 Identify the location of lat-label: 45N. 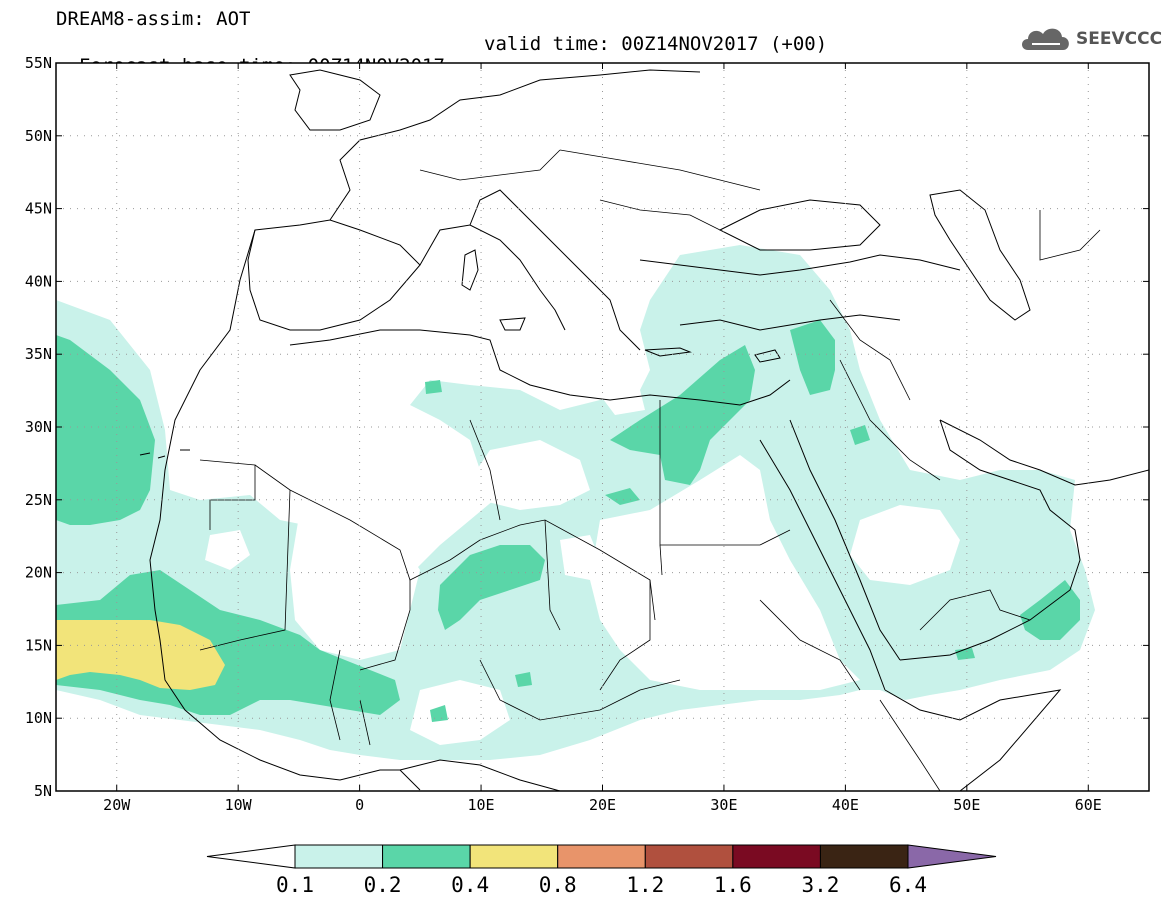
(38, 209).